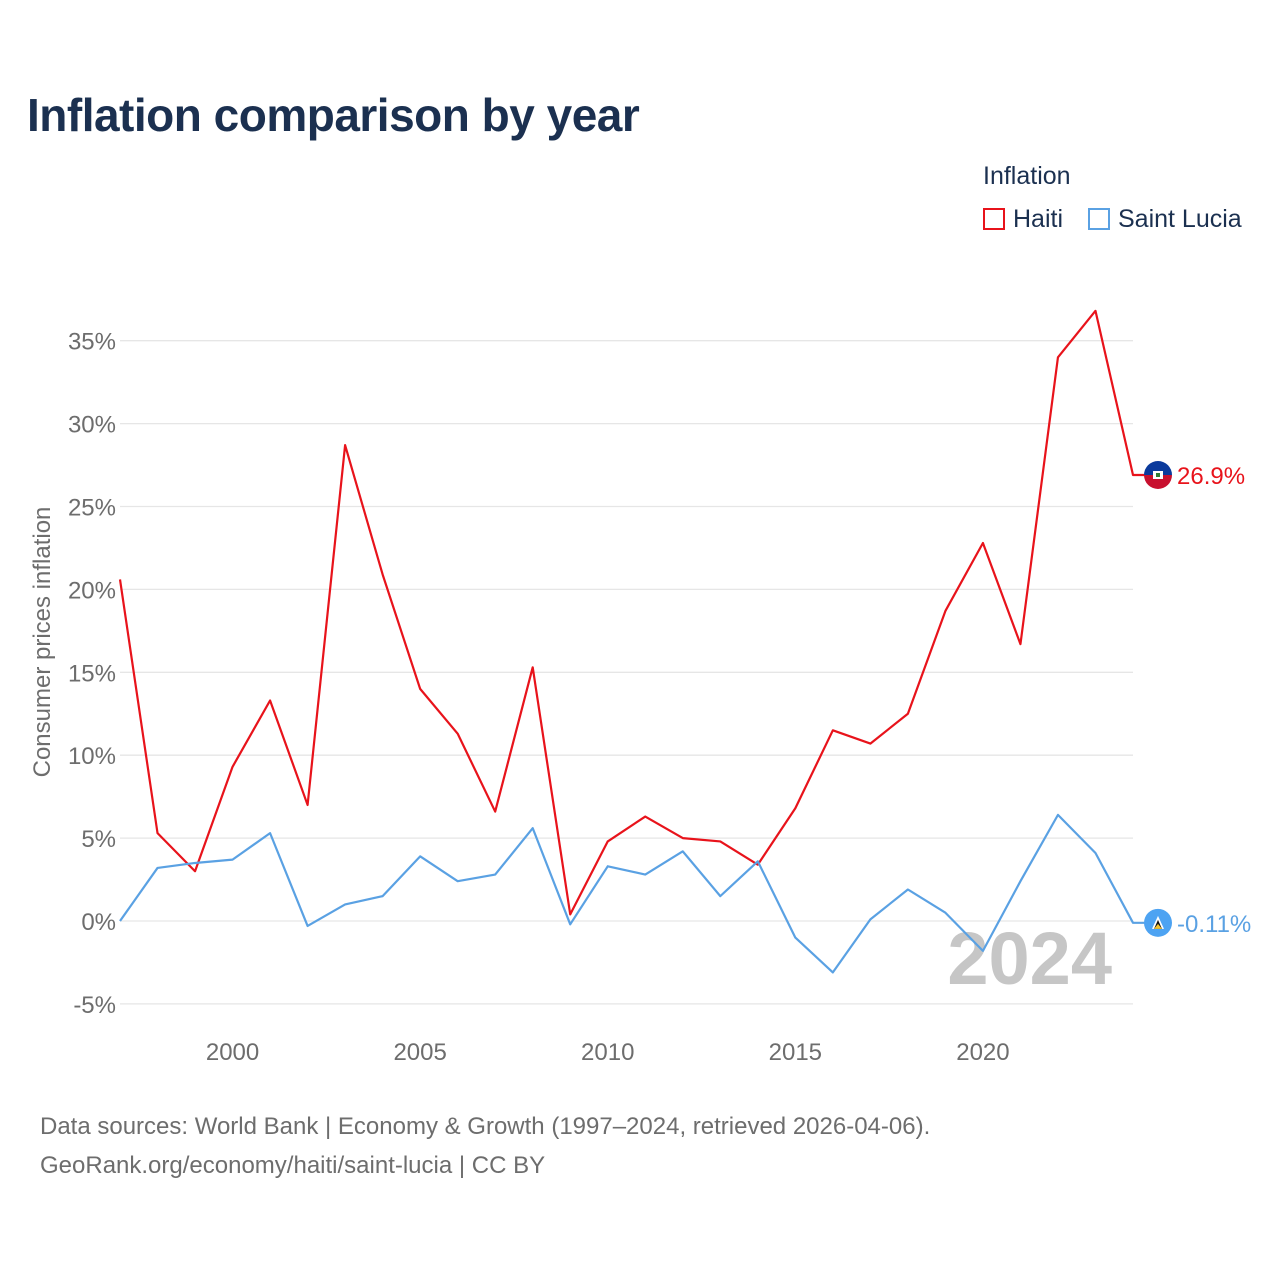 The width and height of the screenshot is (1280, 1280). I want to click on x-tick-label: 2000, so click(232, 1052).